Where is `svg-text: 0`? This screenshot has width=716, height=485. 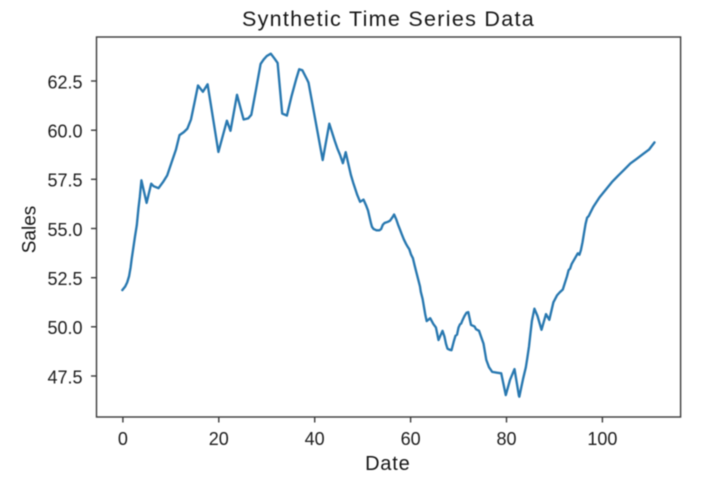 svg-text: 0 is located at coordinates (123, 439).